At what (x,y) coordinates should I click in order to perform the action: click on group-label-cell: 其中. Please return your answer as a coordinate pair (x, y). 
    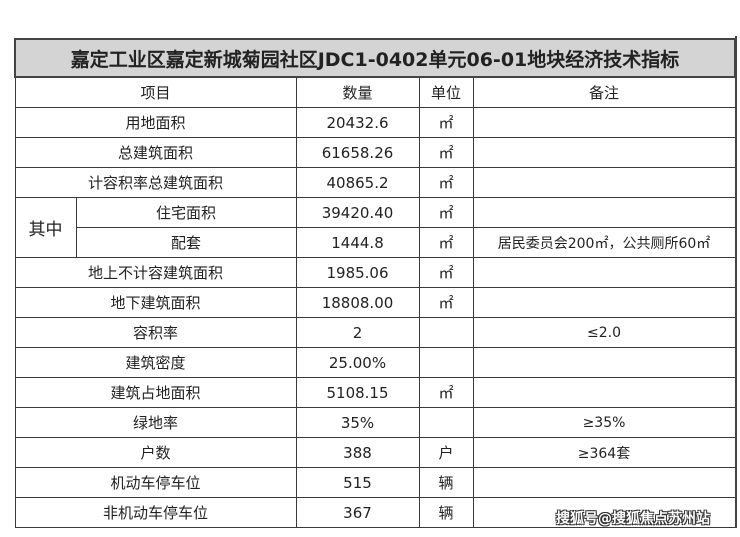
    Looking at the image, I should click on (45, 227).